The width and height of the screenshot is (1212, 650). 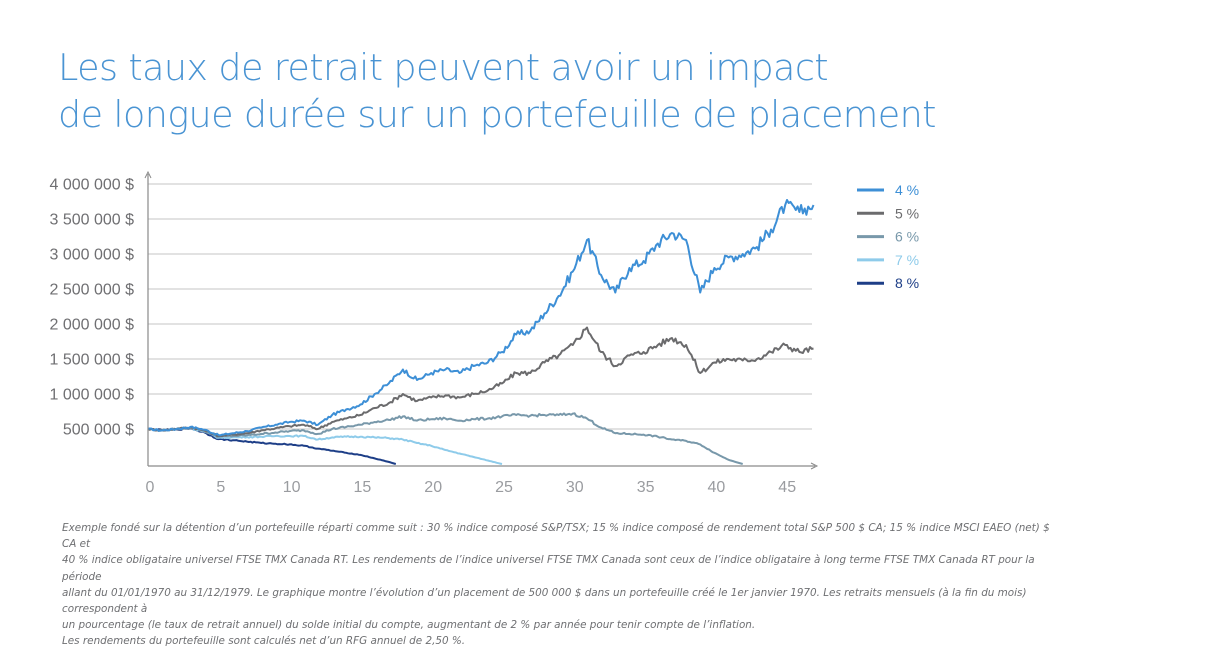 What do you see at coordinates (814, 466) in the screenshot?
I see `x-axis-arrow` at bounding box center [814, 466].